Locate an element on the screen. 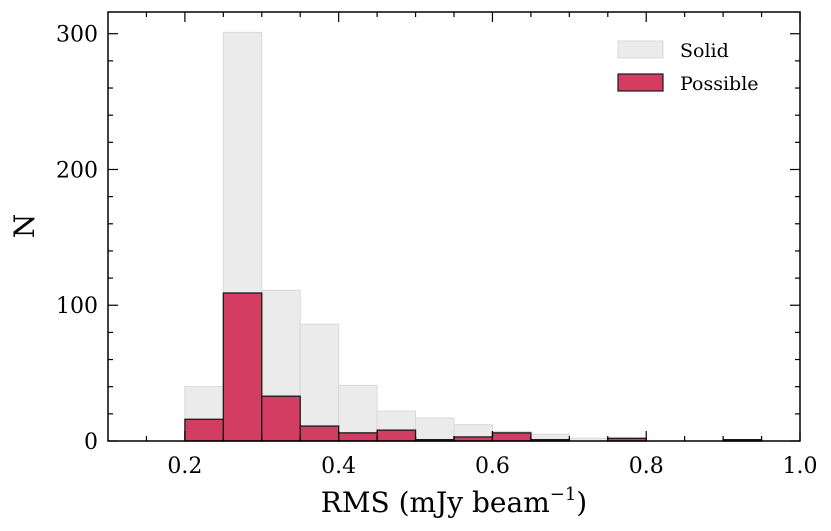 The width and height of the screenshot is (831, 531). y-axis-title: N is located at coordinates (24, 226).